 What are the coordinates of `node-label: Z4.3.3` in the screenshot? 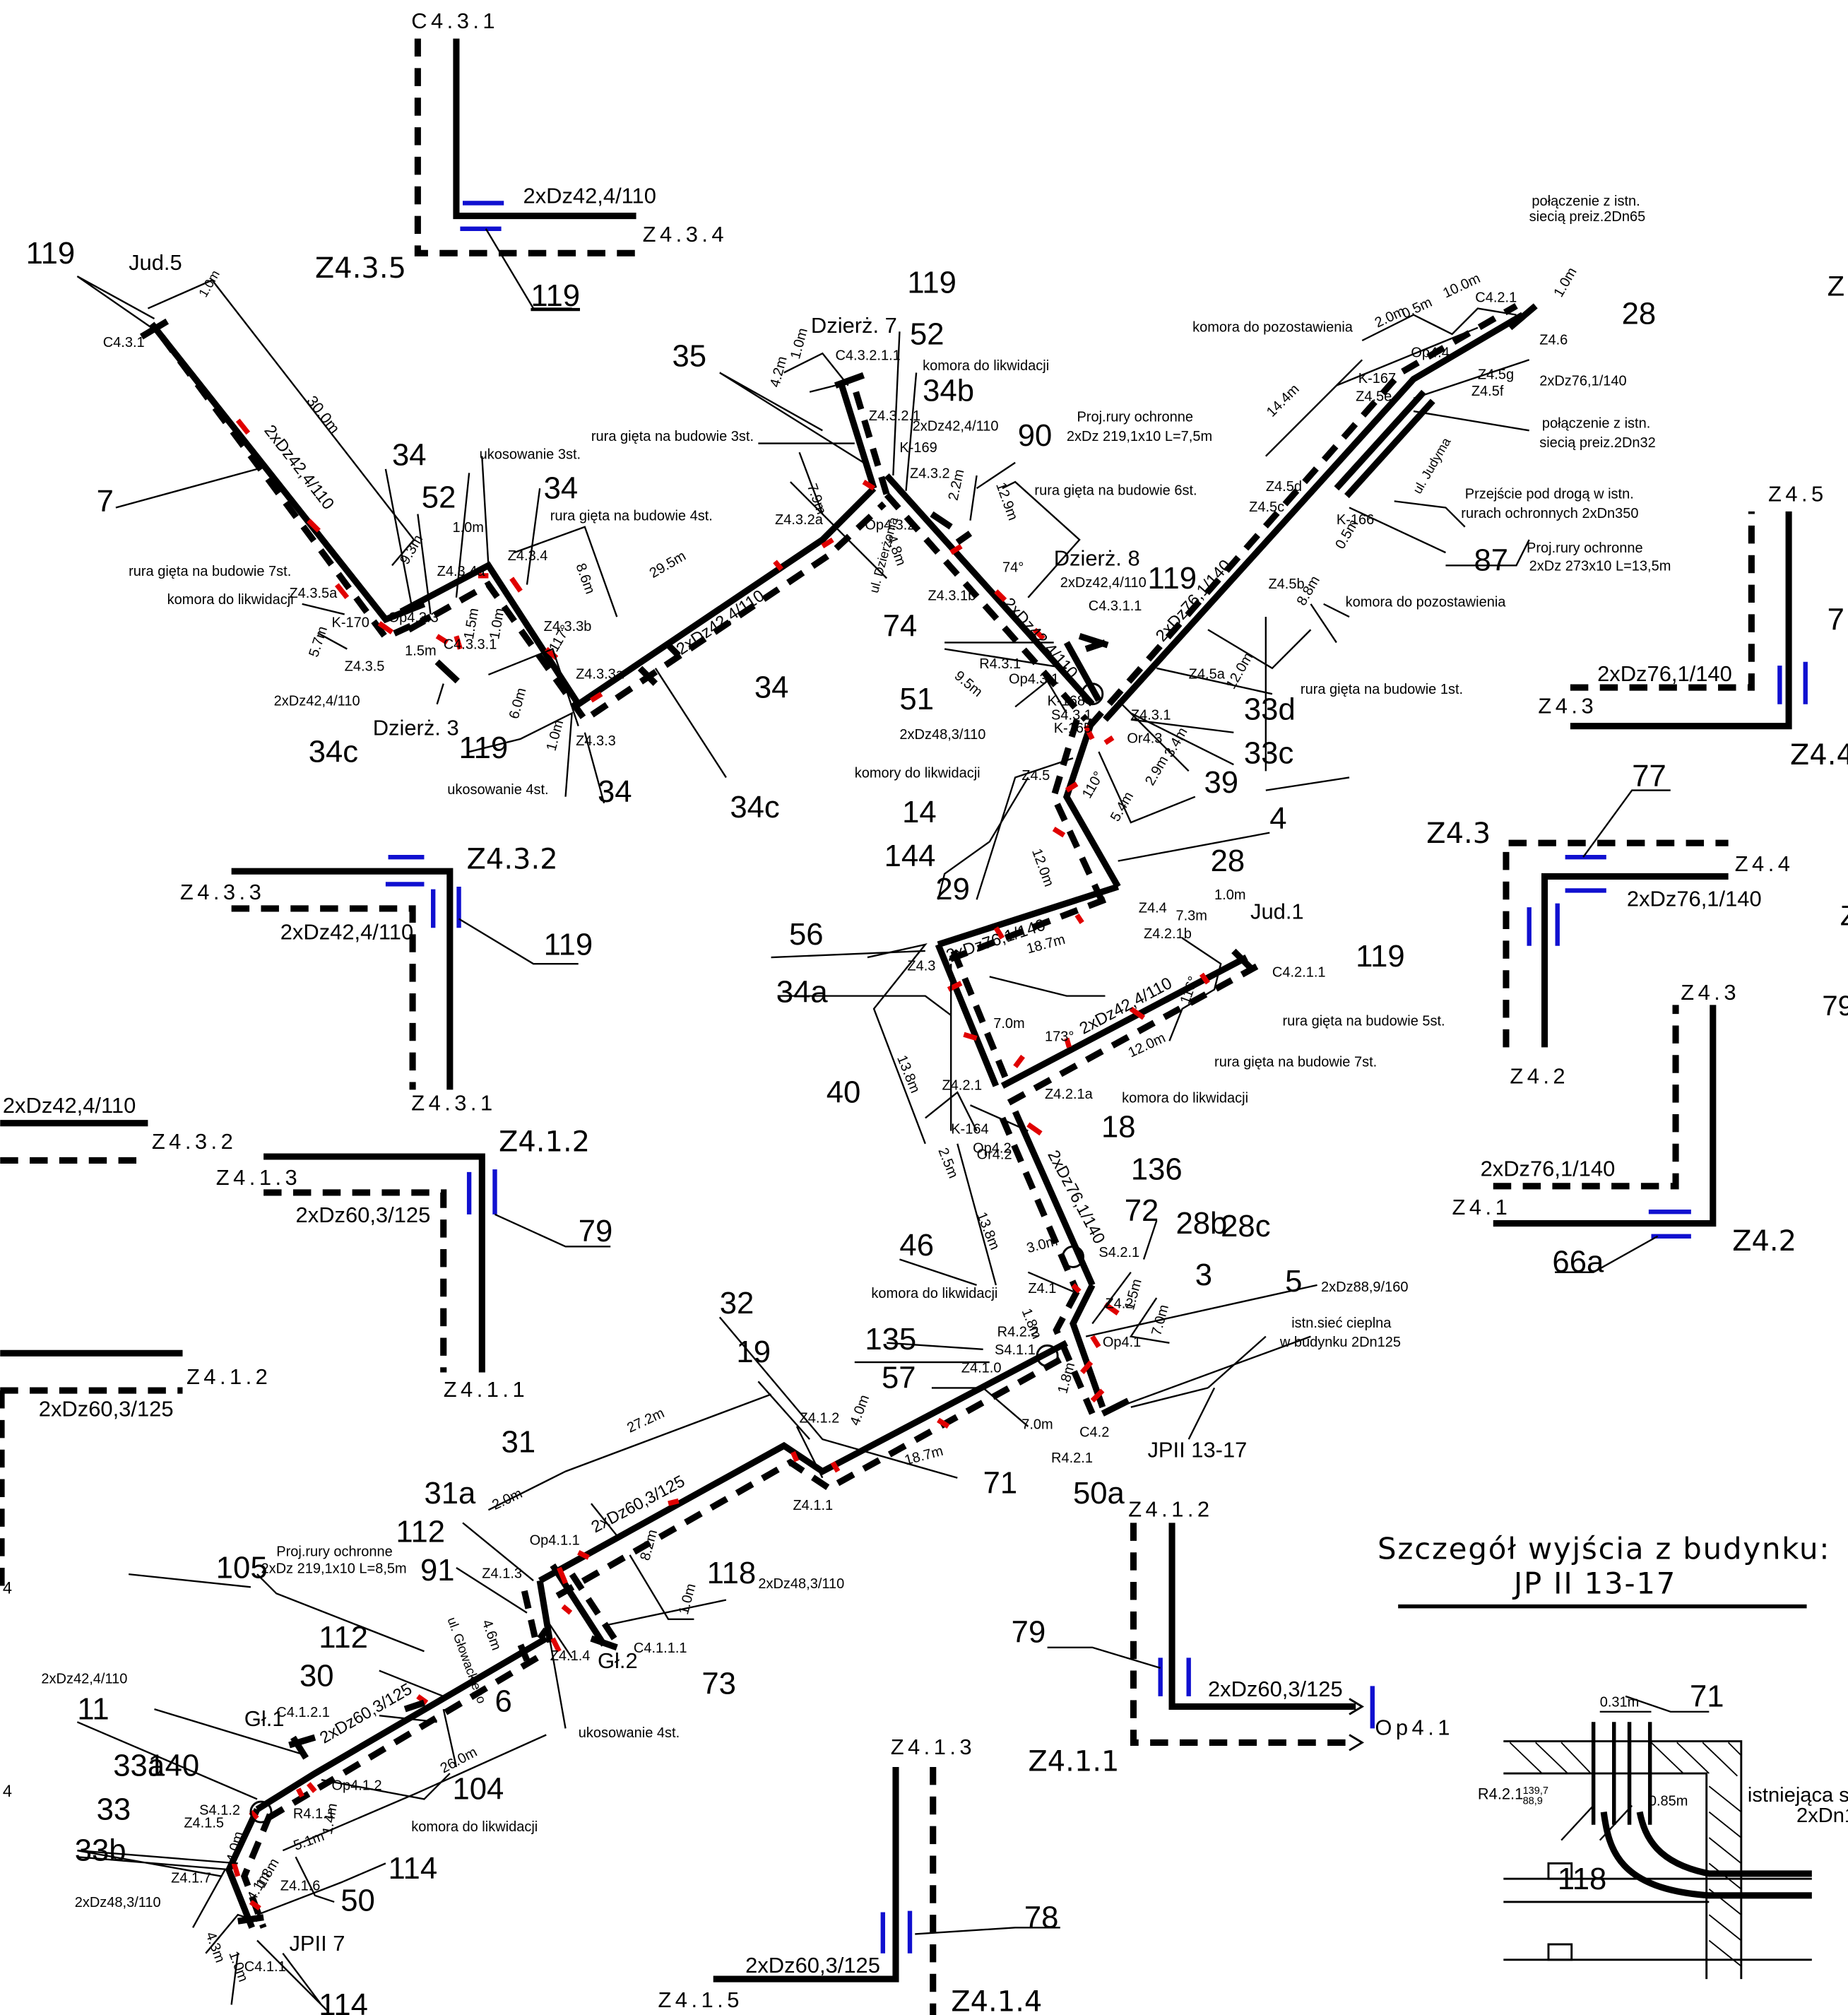 It's located at (222, 892).